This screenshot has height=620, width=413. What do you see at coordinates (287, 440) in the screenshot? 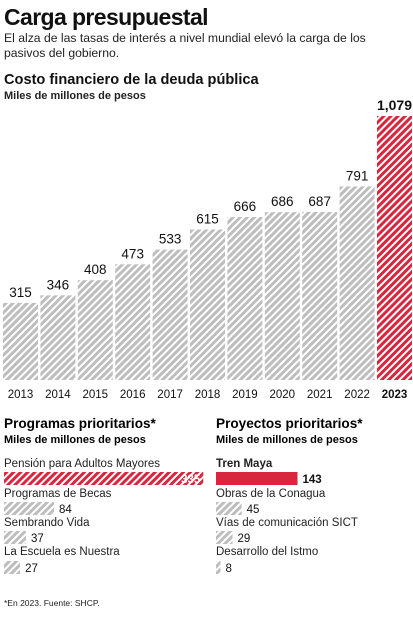
I see `projects-chart-unit: Miles de millones de pesos` at bounding box center [287, 440].